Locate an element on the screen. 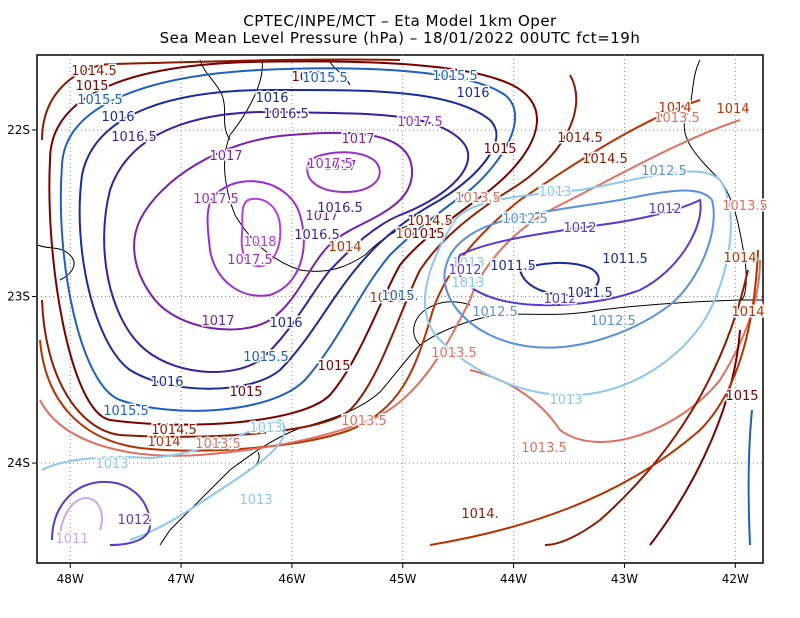  isobar-1017-5-north is located at coordinates (343, 172).